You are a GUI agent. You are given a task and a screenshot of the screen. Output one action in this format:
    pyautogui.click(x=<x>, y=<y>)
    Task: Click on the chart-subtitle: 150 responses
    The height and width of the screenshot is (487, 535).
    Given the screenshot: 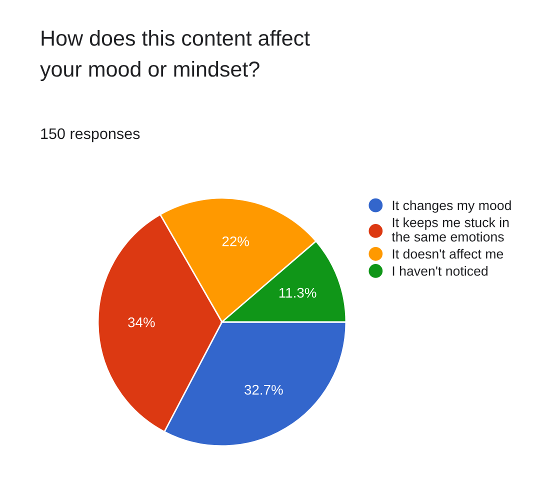 What is the action you would take?
    pyautogui.click(x=90, y=135)
    